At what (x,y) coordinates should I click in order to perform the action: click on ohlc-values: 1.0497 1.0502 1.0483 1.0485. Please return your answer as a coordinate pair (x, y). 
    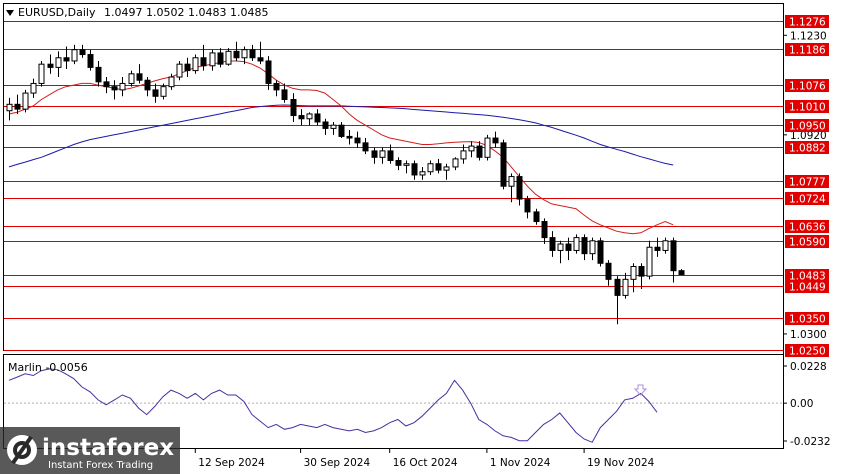
    Looking at the image, I should click on (186, 12).